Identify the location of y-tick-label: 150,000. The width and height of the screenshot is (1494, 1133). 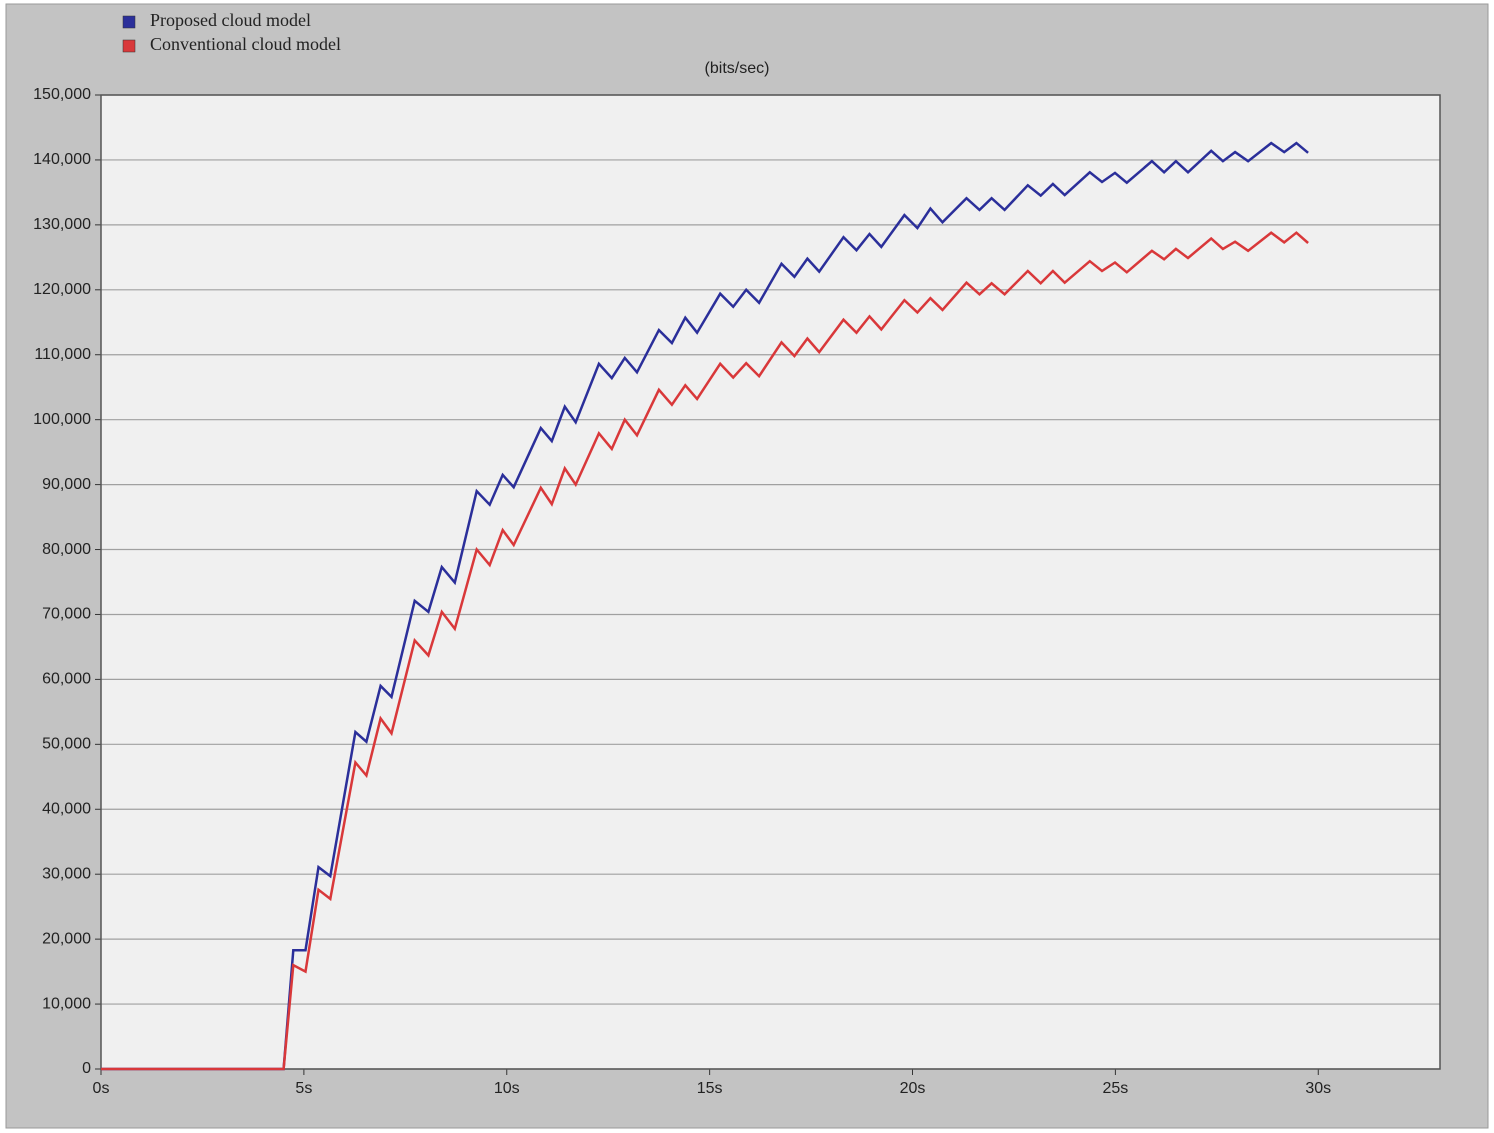
(62, 94).